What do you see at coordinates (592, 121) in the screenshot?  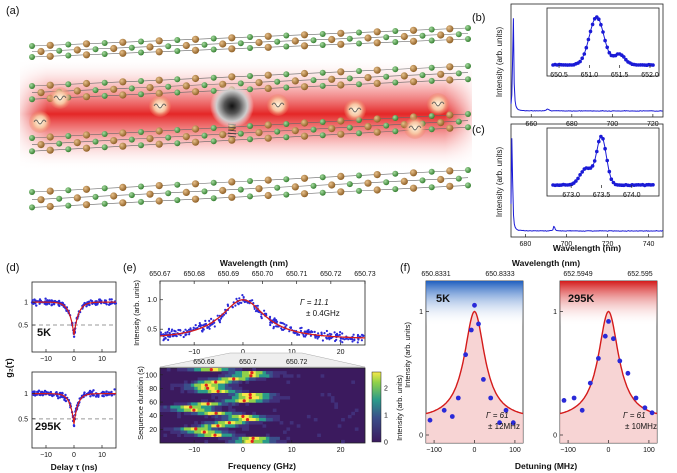 I see `panel-b-xticks: 660 680 700 720` at bounding box center [592, 121].